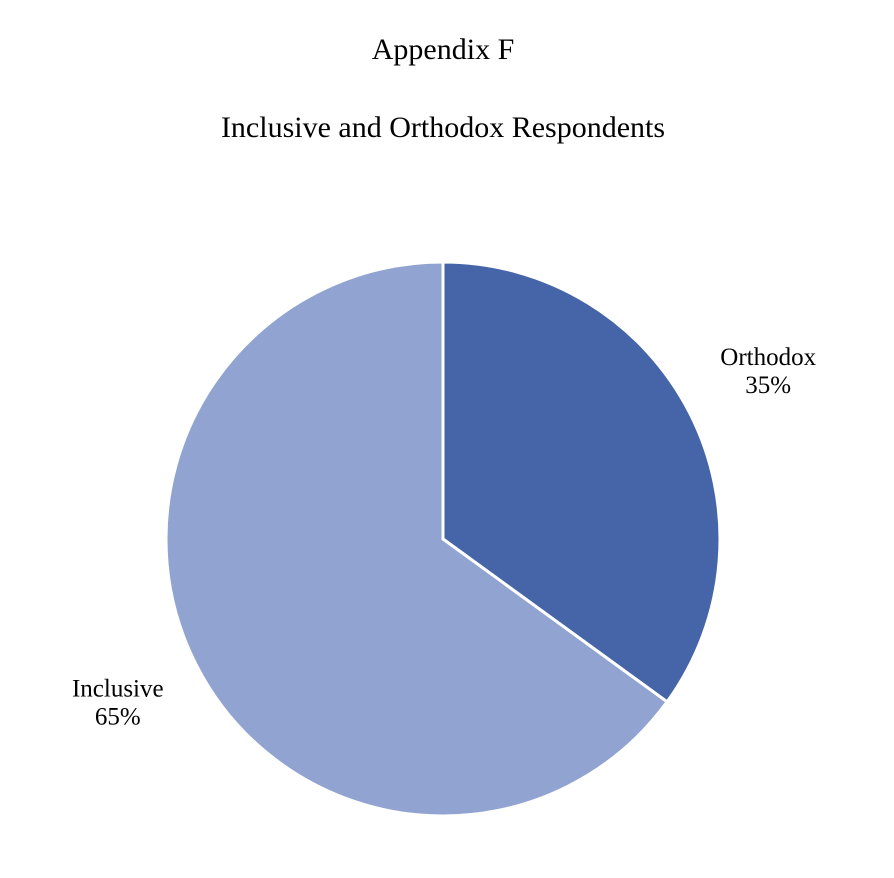 Image resolution: width=894 pixels, height=878 pixels. Describe the element at coordinates (118, 688) in the screenshot. I see `slice-label: Inclusive` at that location.